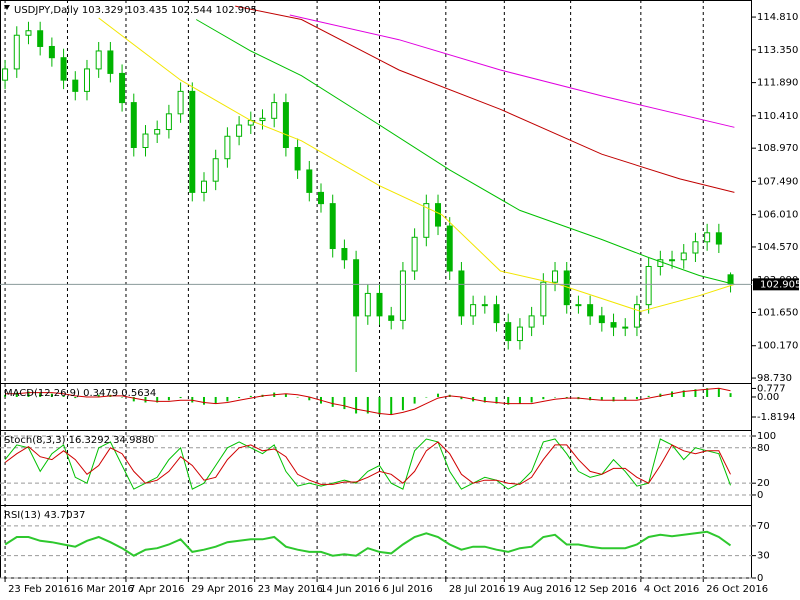 The width and height of the screenshot is (800, 600). What do you see at coordinates (79, 440) in the screenshot?
I see `panel-title: Stoch(8,3,3) 16.3292 34.9880` at bounding box center [79, 440].